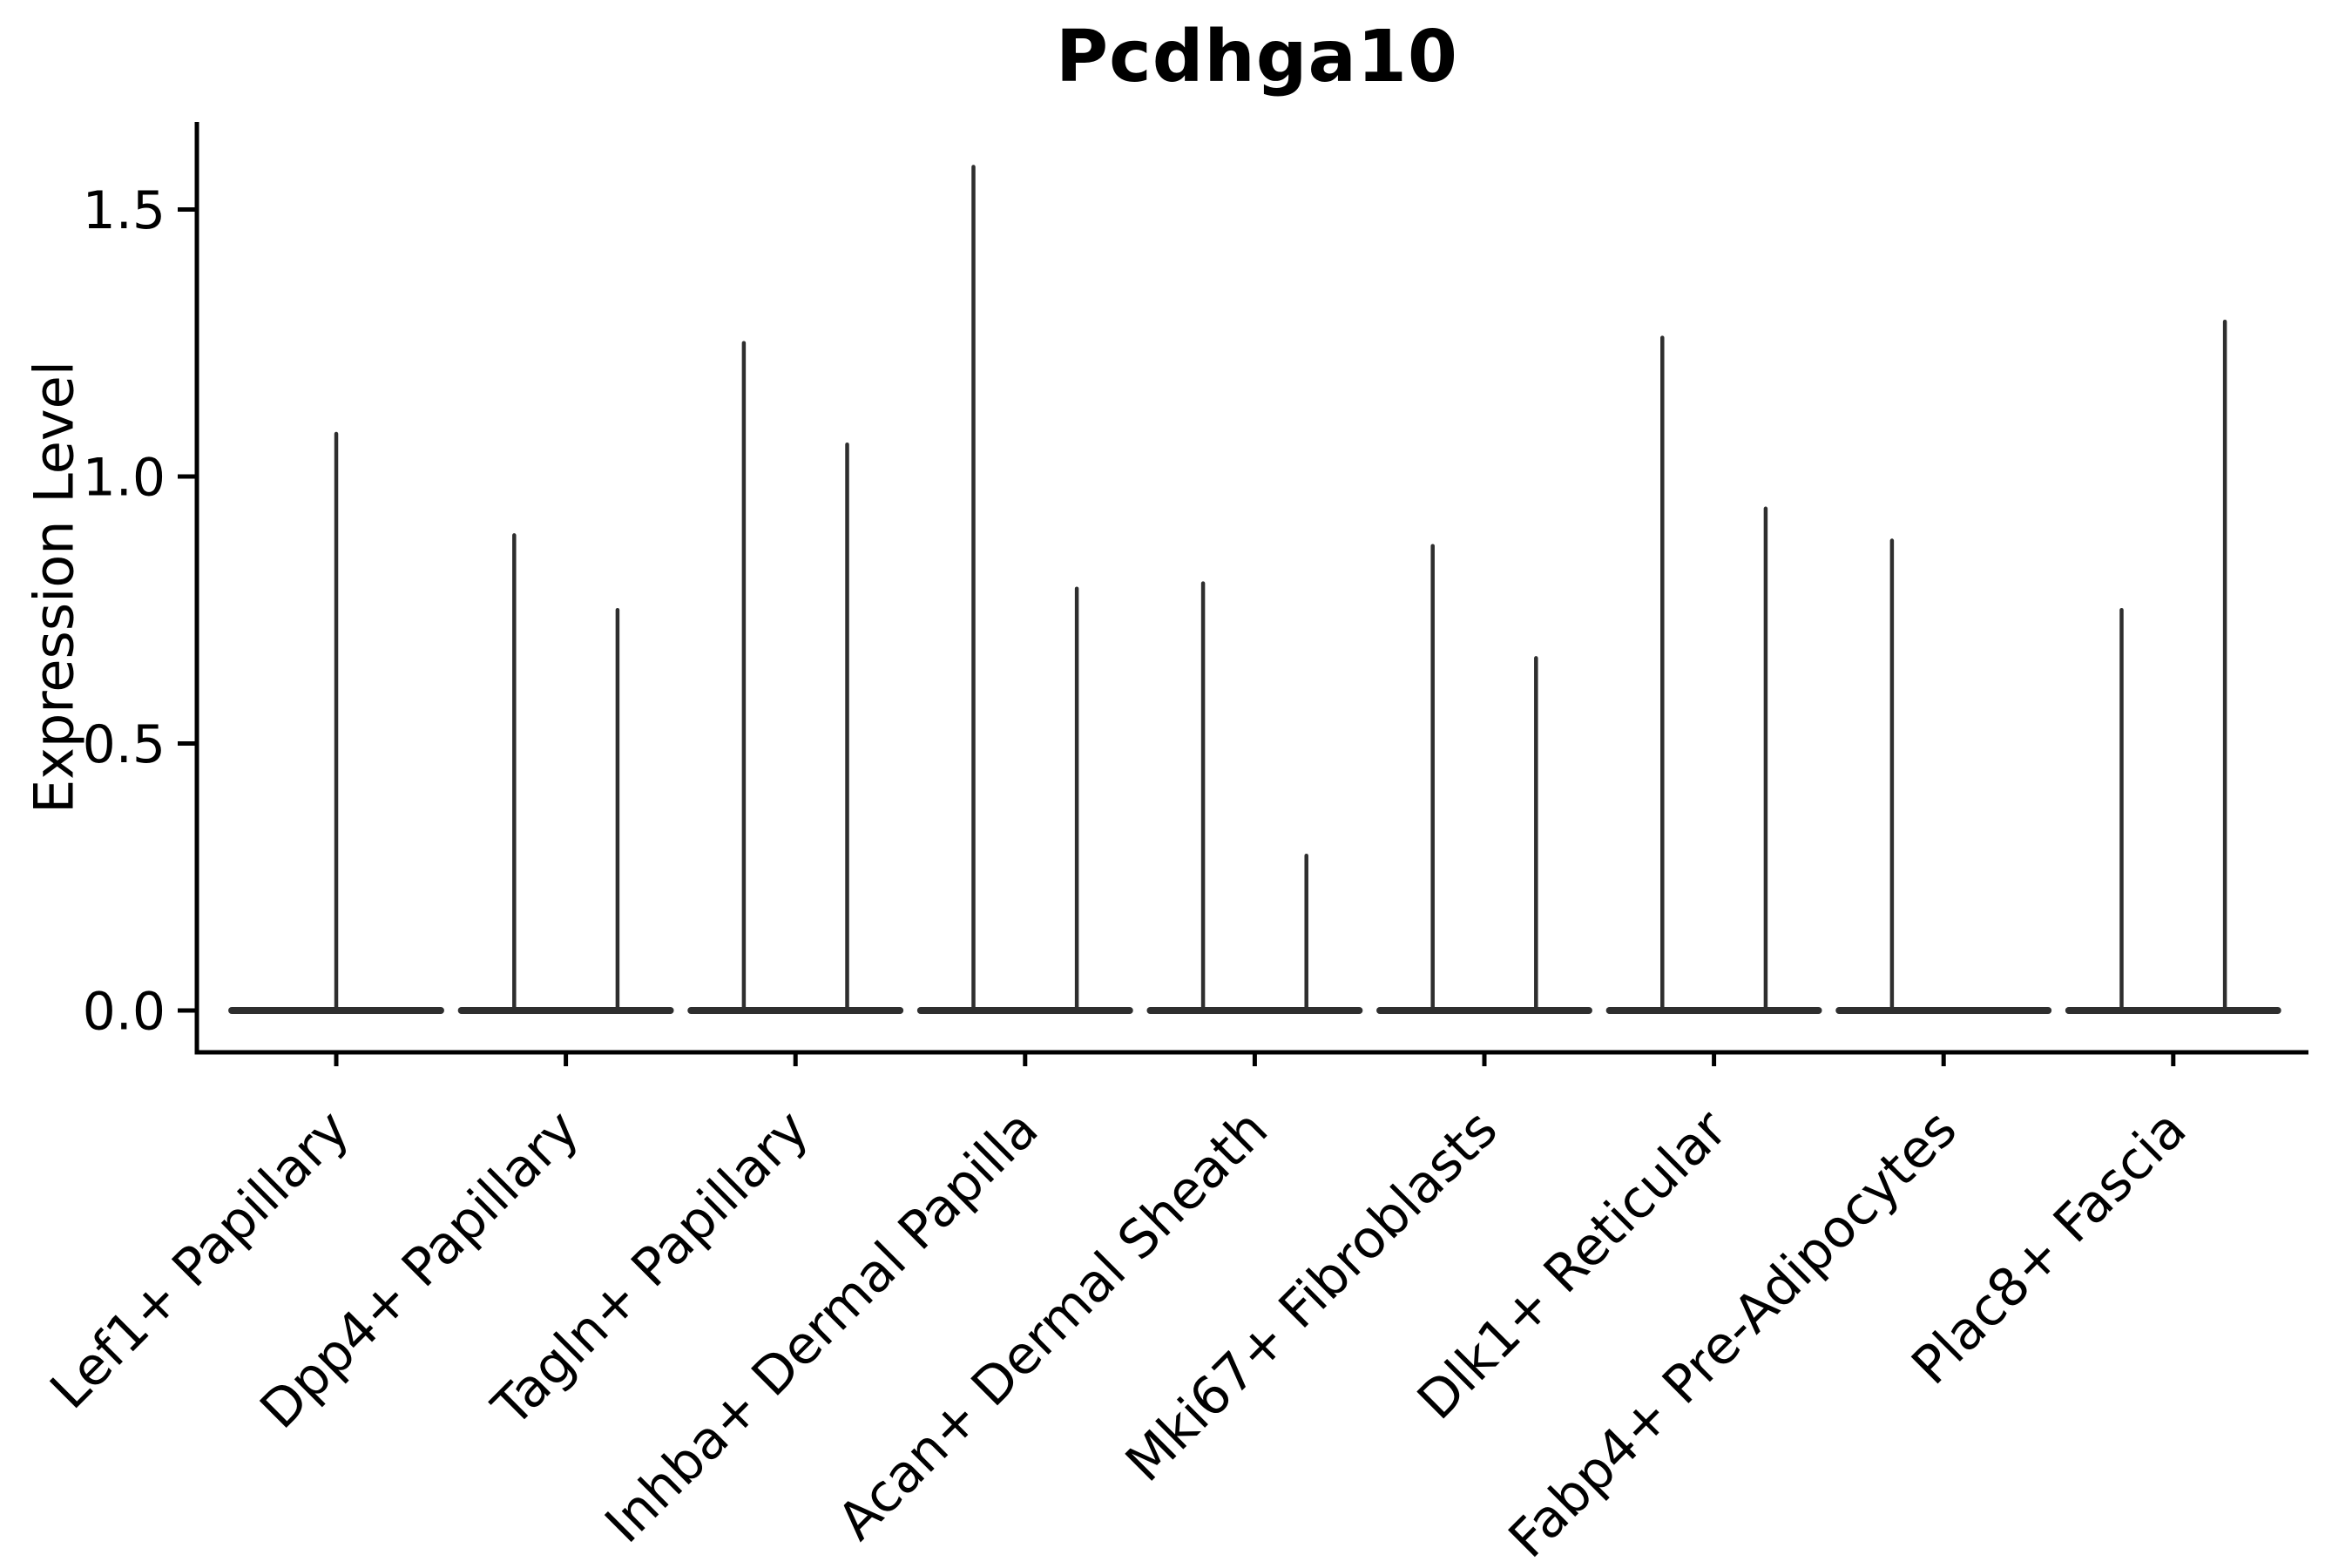 The height and width of the screenshot is (1568, 2352). What do you see at coordinates (1733, 1333) in the screenshot?
I see `x-tick-label: Fabp4+ Pre-Adipocytes` at bounding box center [1733, 1333].